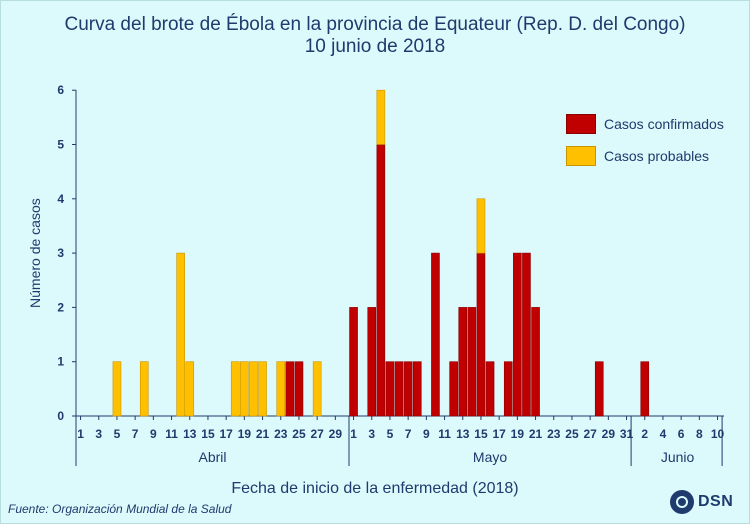  What do you see at coordinates (644, 434) in the screenshot?
I see `x-tick-label: 2` at bounding box center [644, 434].